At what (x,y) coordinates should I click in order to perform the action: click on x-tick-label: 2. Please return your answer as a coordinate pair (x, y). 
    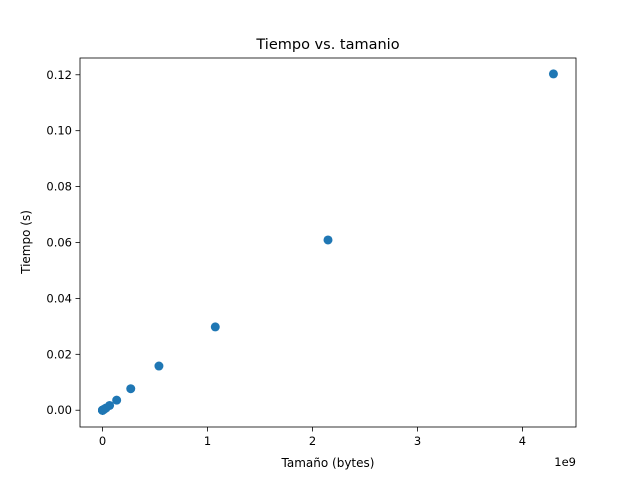
    Looking at the image, I should click on (312, 441).